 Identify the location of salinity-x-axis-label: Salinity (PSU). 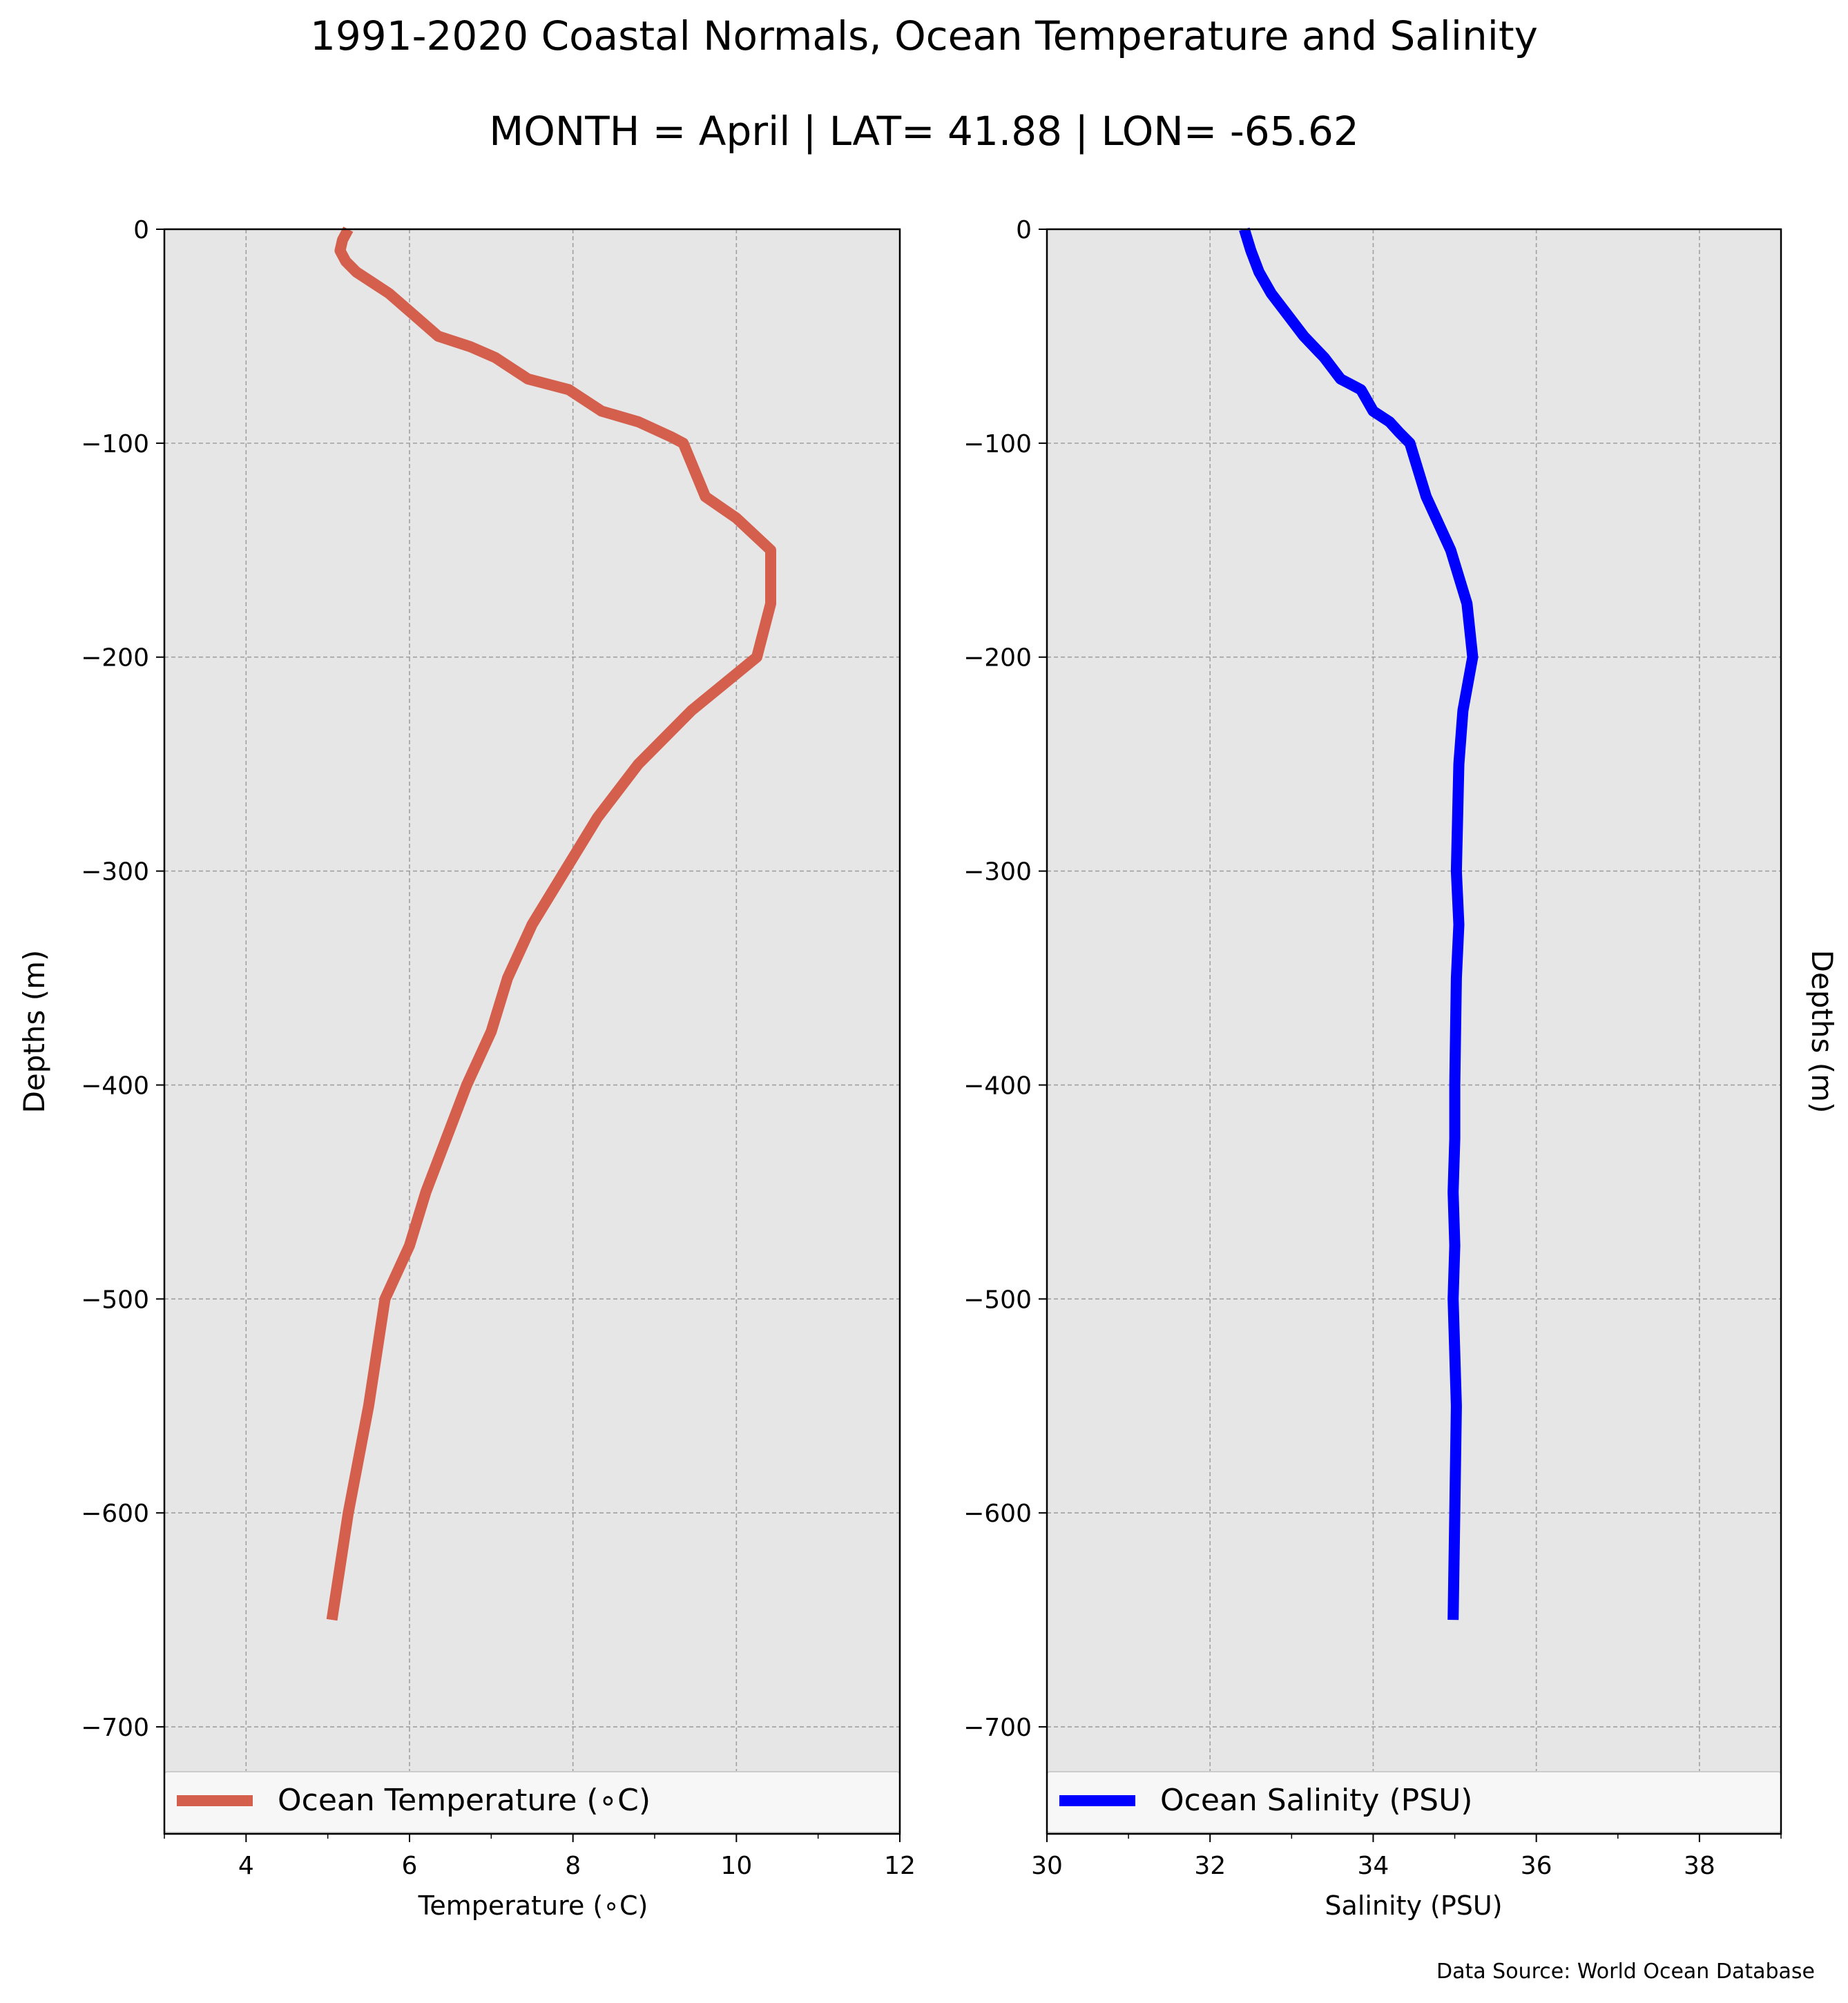
(1413, 1905).